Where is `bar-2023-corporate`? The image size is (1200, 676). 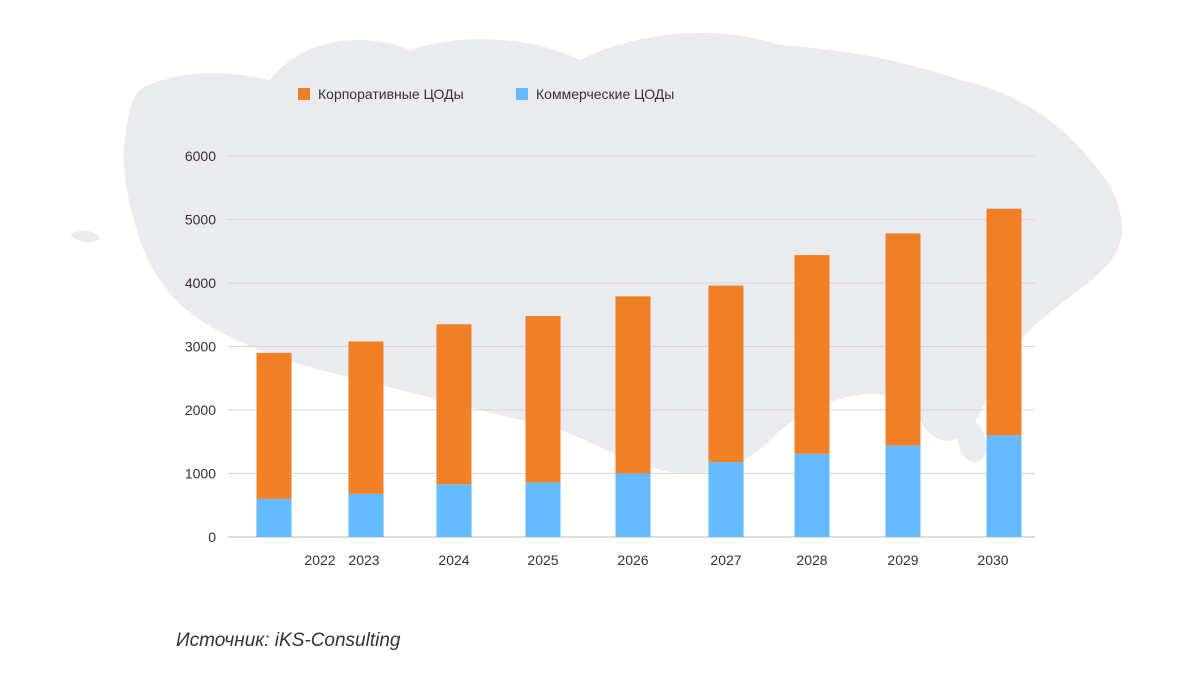 bar-2023-corporate is located at coordinates (366, 417).